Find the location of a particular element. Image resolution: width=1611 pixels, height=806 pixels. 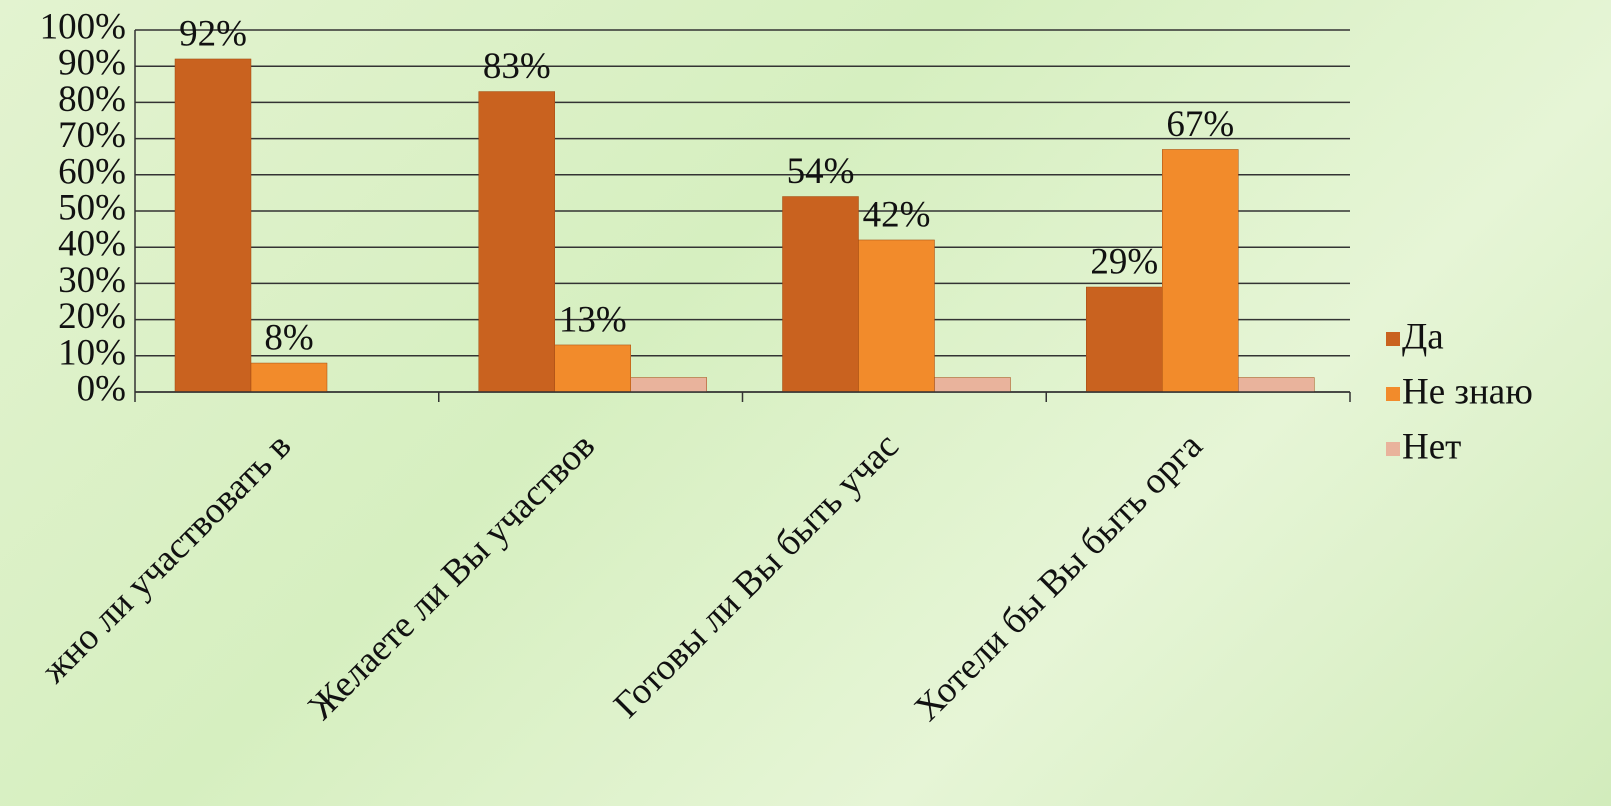

data-label: 29% is located at coordinates (1124, 262).